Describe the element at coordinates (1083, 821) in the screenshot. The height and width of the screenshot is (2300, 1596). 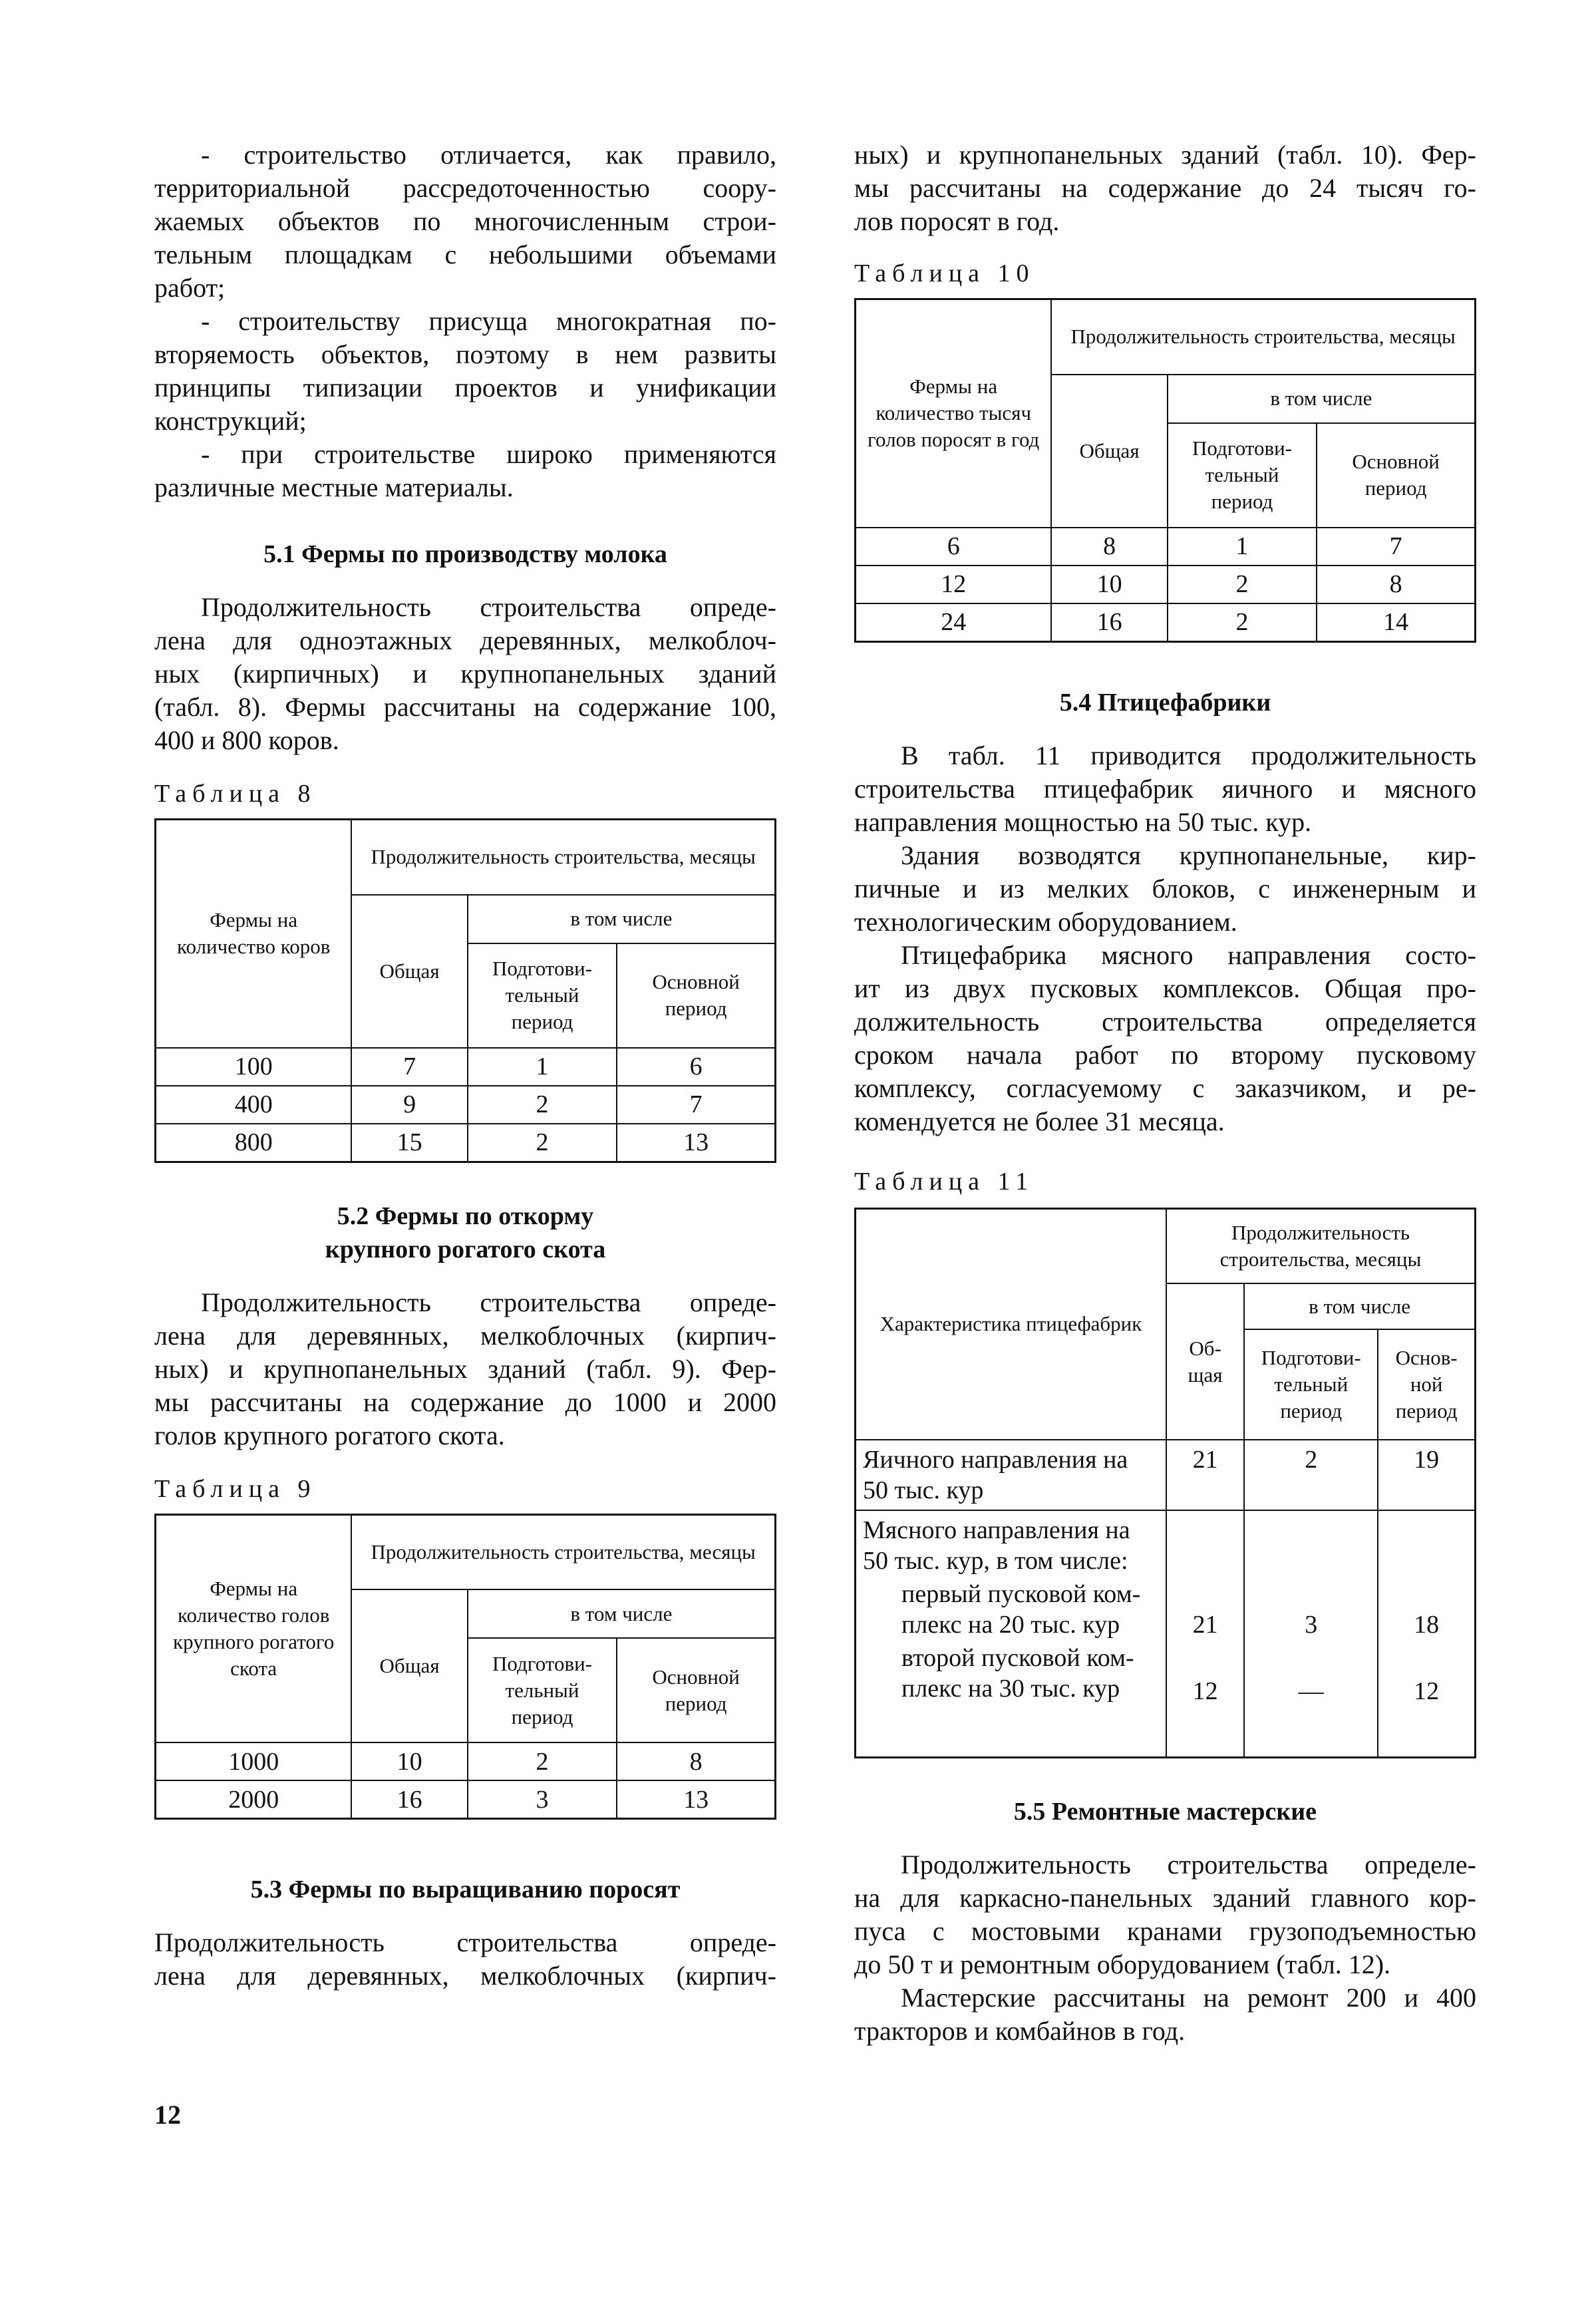
I see `text-line: направления мощностью на 50 тыс. кур.` at that location.